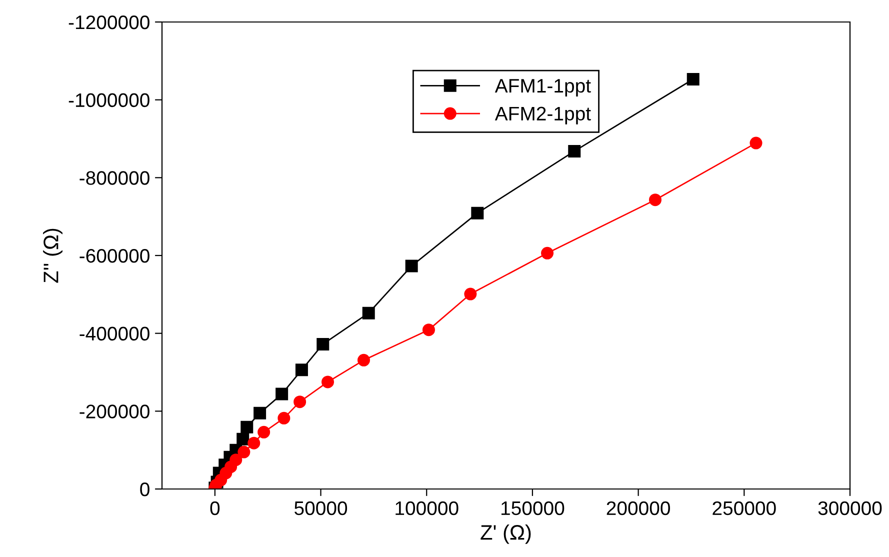 The height and width of the screenshot is (557, 889). What do you see at coordinates (115, 255) in the screenshot?
I see `y-tick-label: -600000` at bounding box center [115, 255].